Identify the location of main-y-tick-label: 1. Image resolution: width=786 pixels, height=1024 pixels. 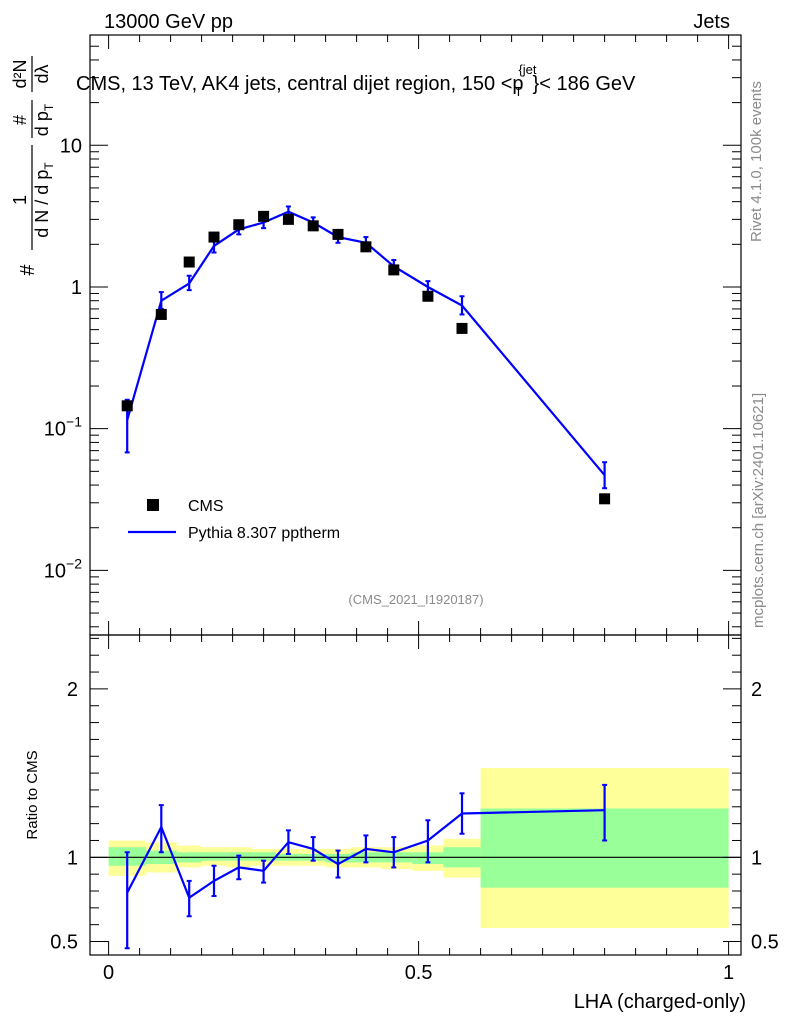
(76, 288).